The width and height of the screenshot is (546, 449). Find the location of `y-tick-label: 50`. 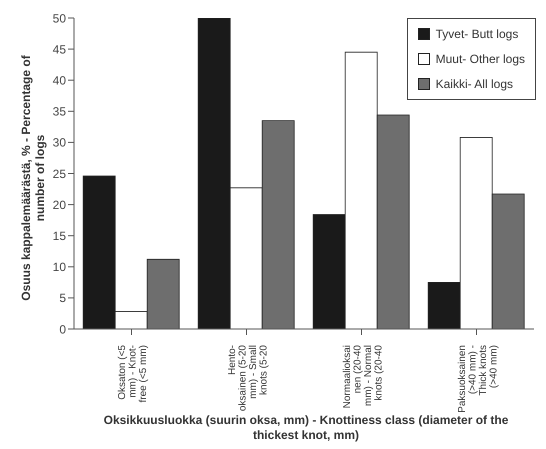

y-tick-label: 50 is located at coordinates (59, 18).